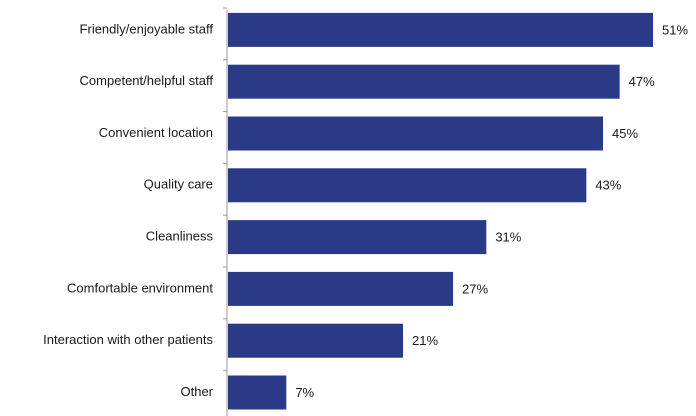  I want to click on category-label: Interaction with other patients, so click(128, 339).